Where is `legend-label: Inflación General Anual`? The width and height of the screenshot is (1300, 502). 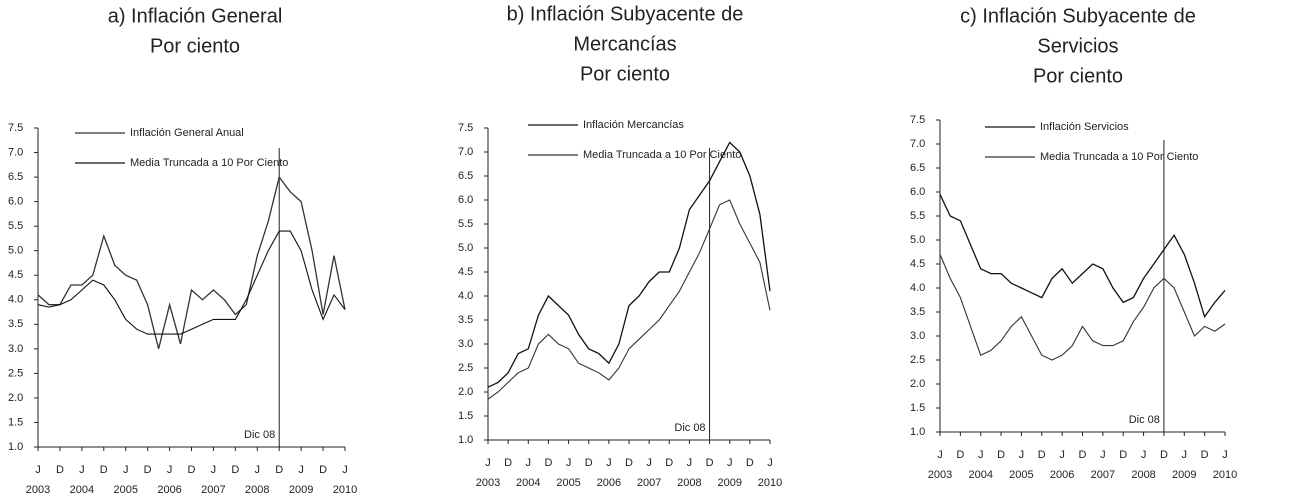 legend-label: Inflación General Anual is located at coordinates (187, 133).